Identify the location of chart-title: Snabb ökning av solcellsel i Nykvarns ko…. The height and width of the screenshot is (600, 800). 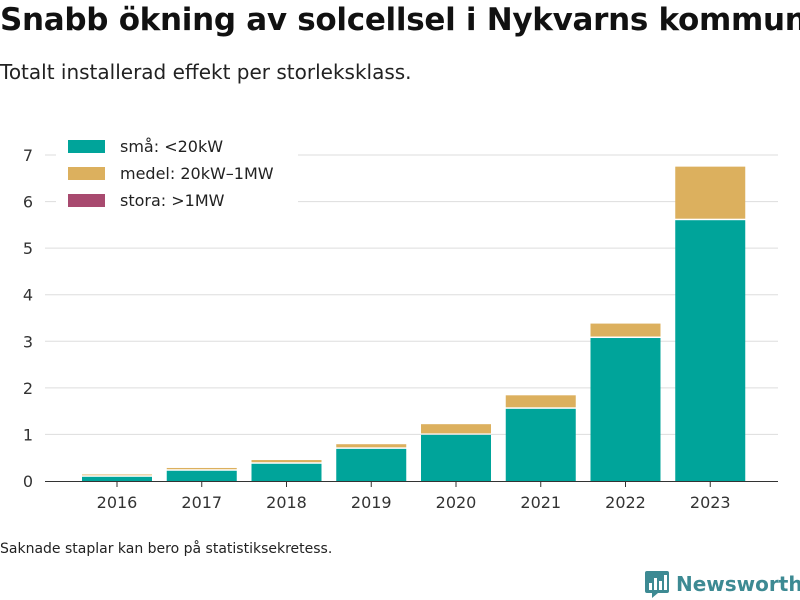
(400, 20).